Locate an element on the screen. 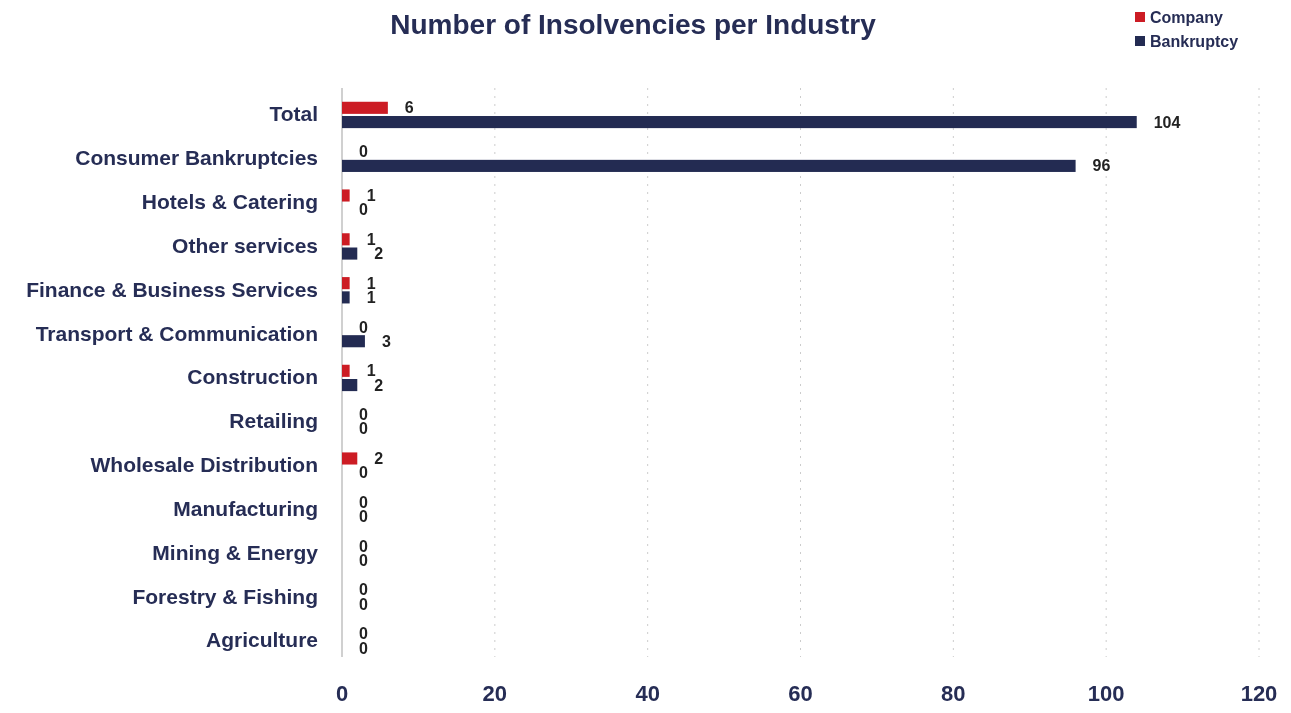  x-tick-label: 100 is located at coordinates (1106, 693).